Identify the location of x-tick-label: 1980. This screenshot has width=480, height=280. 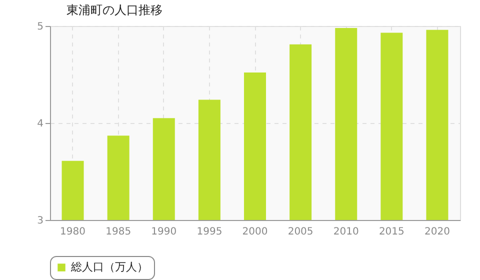
(73, 232).